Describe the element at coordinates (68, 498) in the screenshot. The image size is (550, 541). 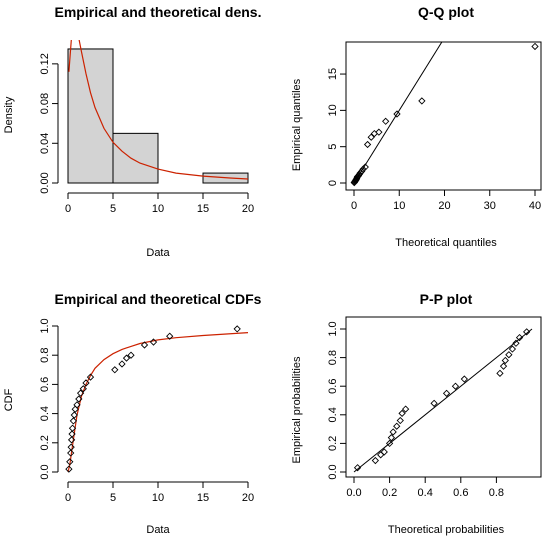
I see `cdf-x-tick-label: 0` at that location.